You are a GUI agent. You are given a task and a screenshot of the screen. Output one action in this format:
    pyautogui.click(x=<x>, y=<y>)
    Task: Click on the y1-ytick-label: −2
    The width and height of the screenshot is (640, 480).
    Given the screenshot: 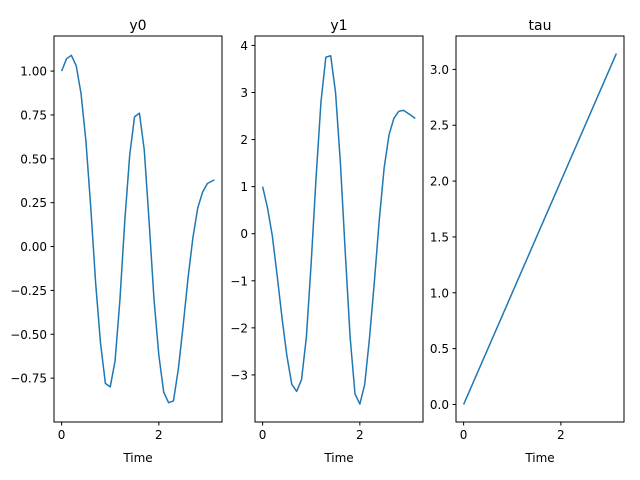 What is the action you would take?
    pyautogui.click(x=239, y=328)
    